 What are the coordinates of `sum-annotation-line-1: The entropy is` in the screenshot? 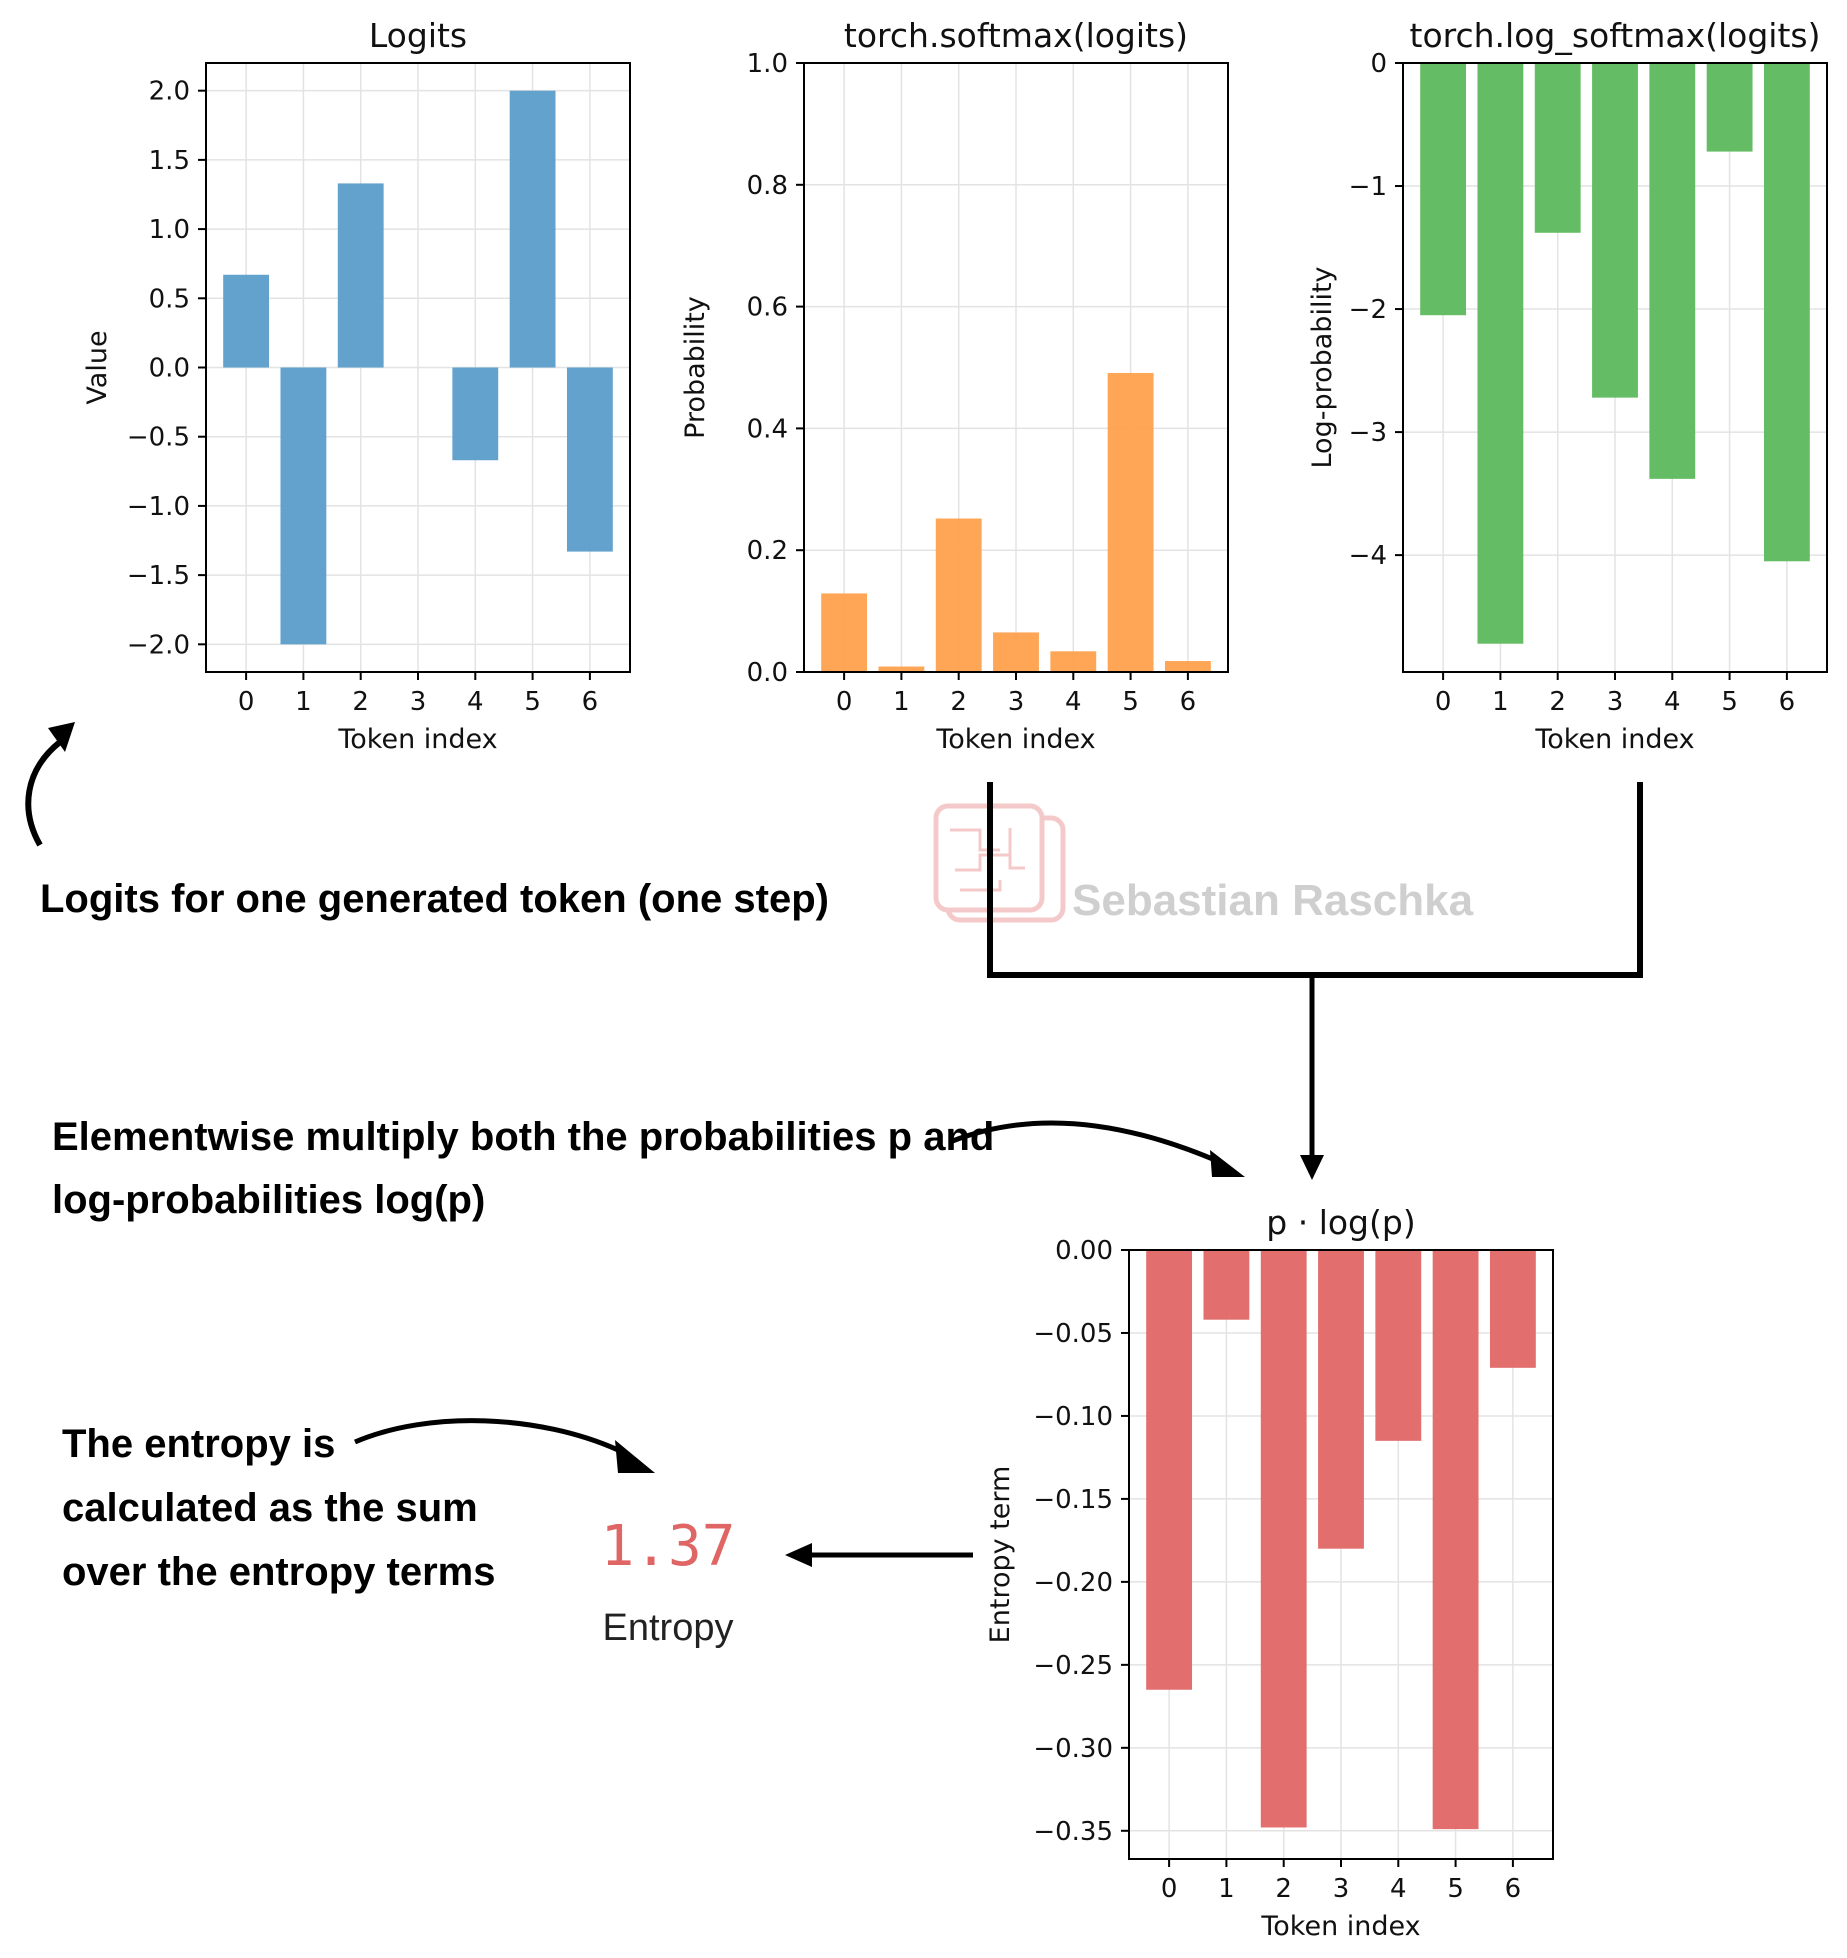 It's located at (198, 1444).